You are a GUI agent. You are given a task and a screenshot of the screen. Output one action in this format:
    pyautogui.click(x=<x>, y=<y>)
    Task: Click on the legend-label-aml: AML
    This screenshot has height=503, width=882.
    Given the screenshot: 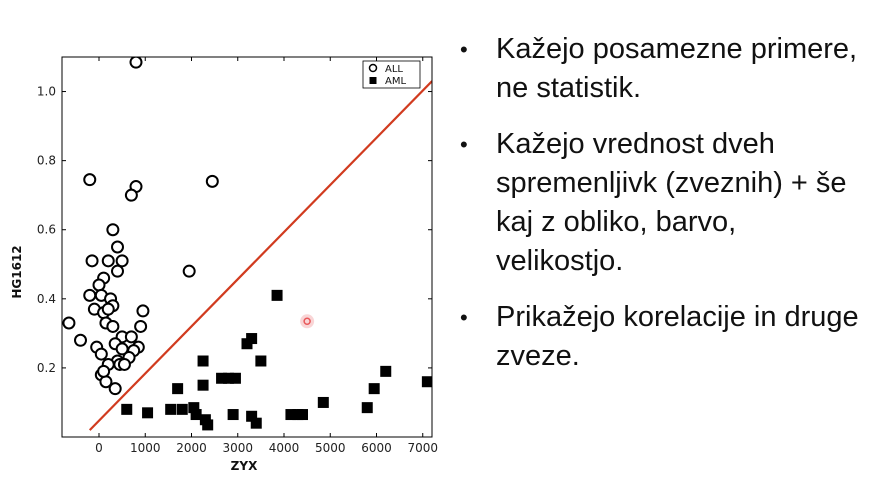 What is the action you would take?
    pyautogui.click(x=395, y=81)
    